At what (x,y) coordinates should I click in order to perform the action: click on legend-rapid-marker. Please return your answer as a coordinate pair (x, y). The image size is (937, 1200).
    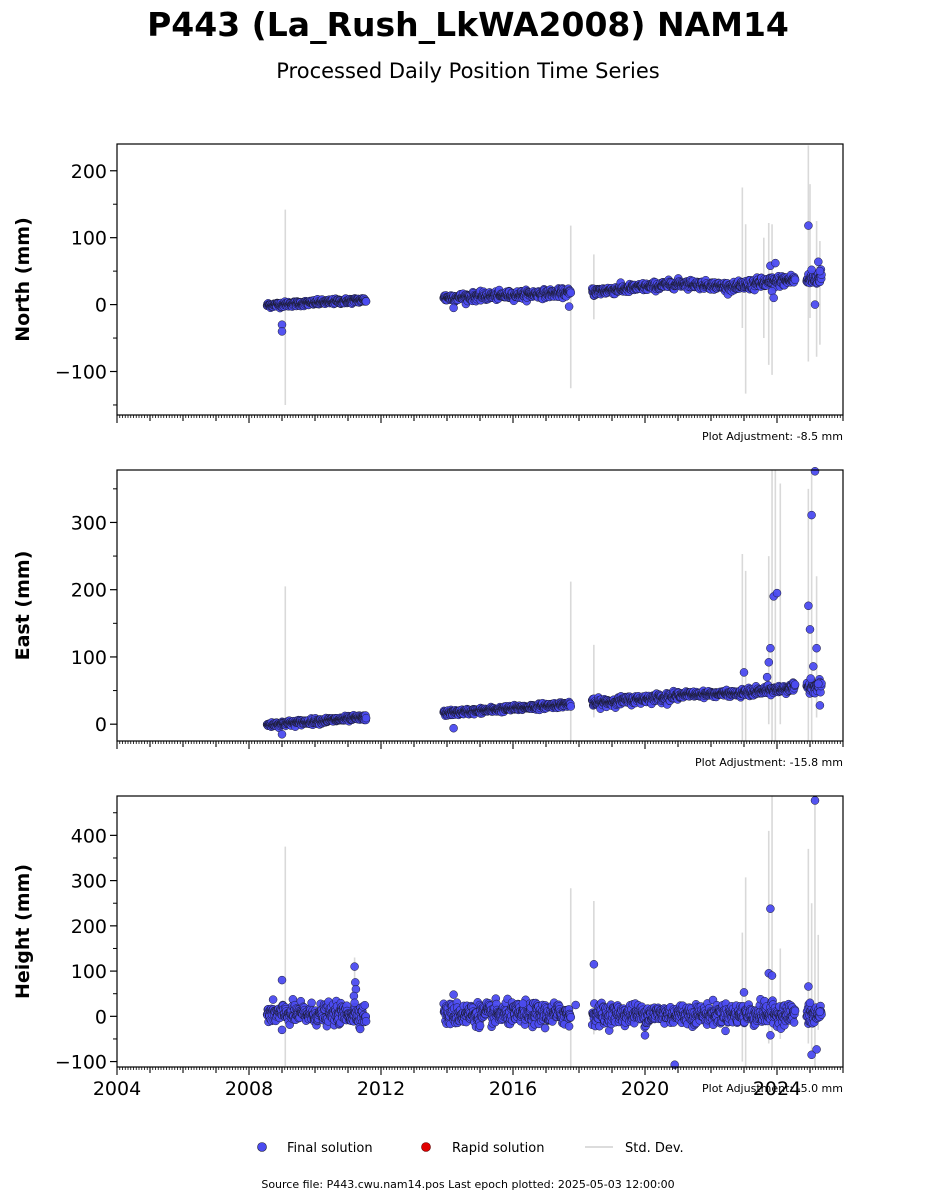
    Looking at the image, I should click on (426, 1147).